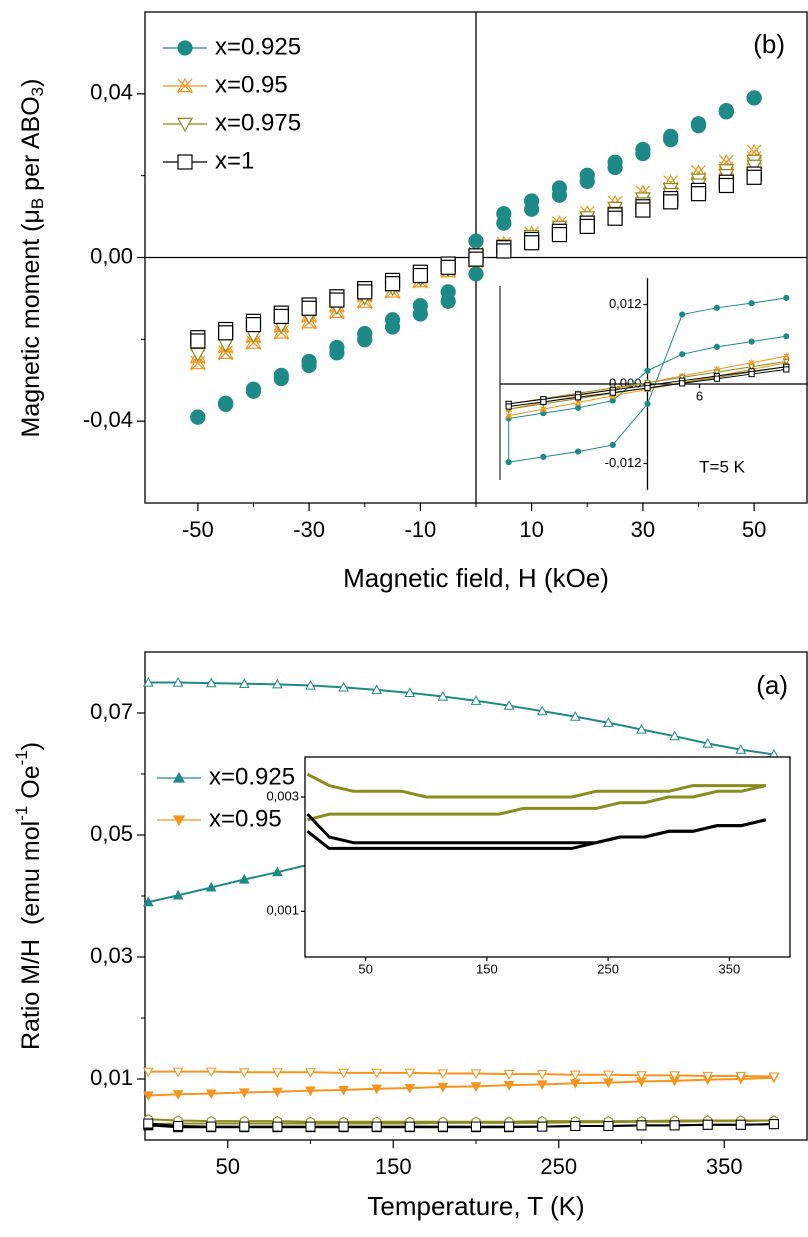 The width and height of the screenshot is (808, 1237). I want to click on y-tick-label: 0,012, so click(625, 303).